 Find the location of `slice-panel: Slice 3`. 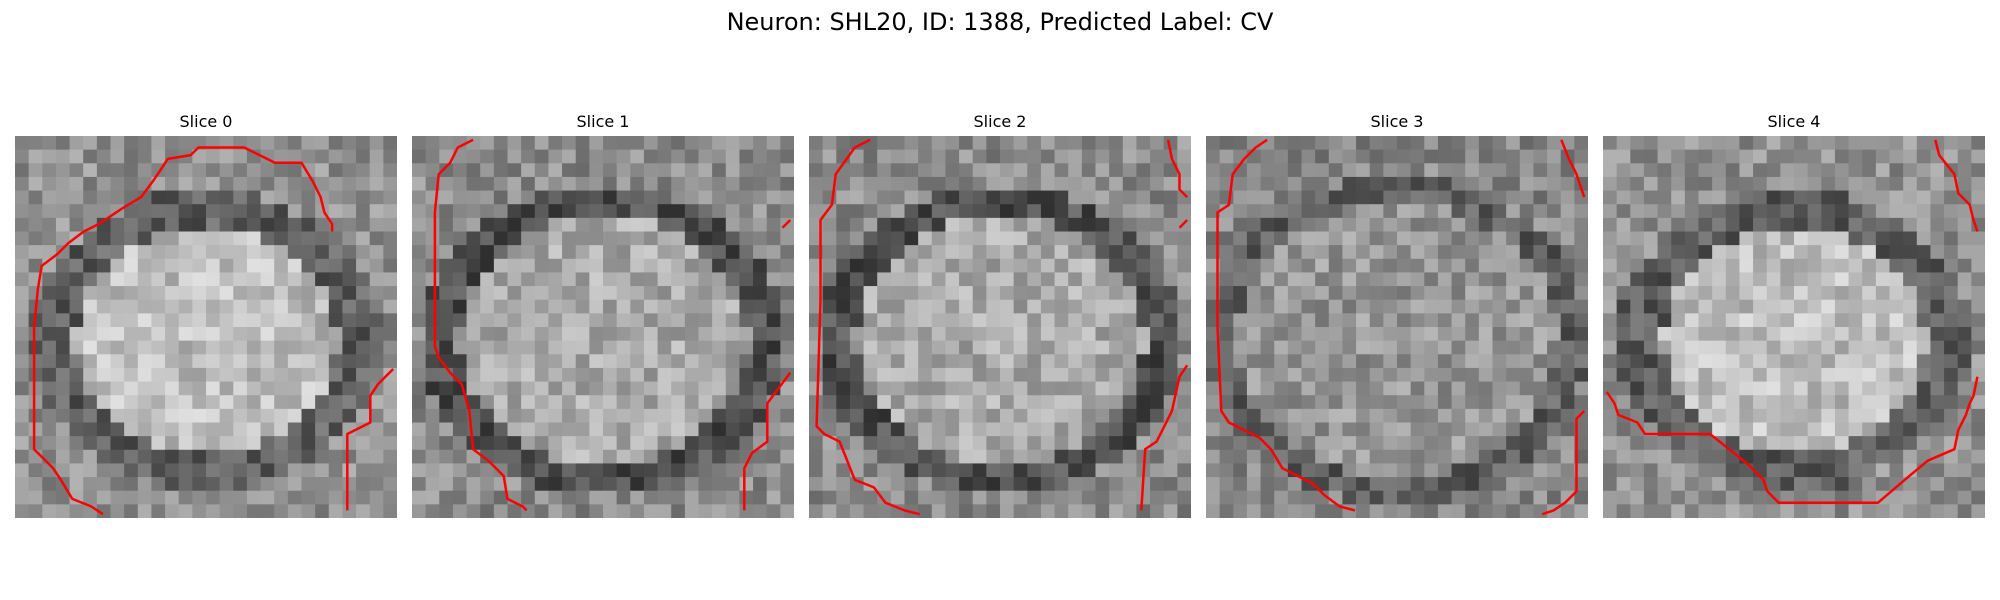

slice-panel: Slice 3 is located at coordinates (1397, 314).